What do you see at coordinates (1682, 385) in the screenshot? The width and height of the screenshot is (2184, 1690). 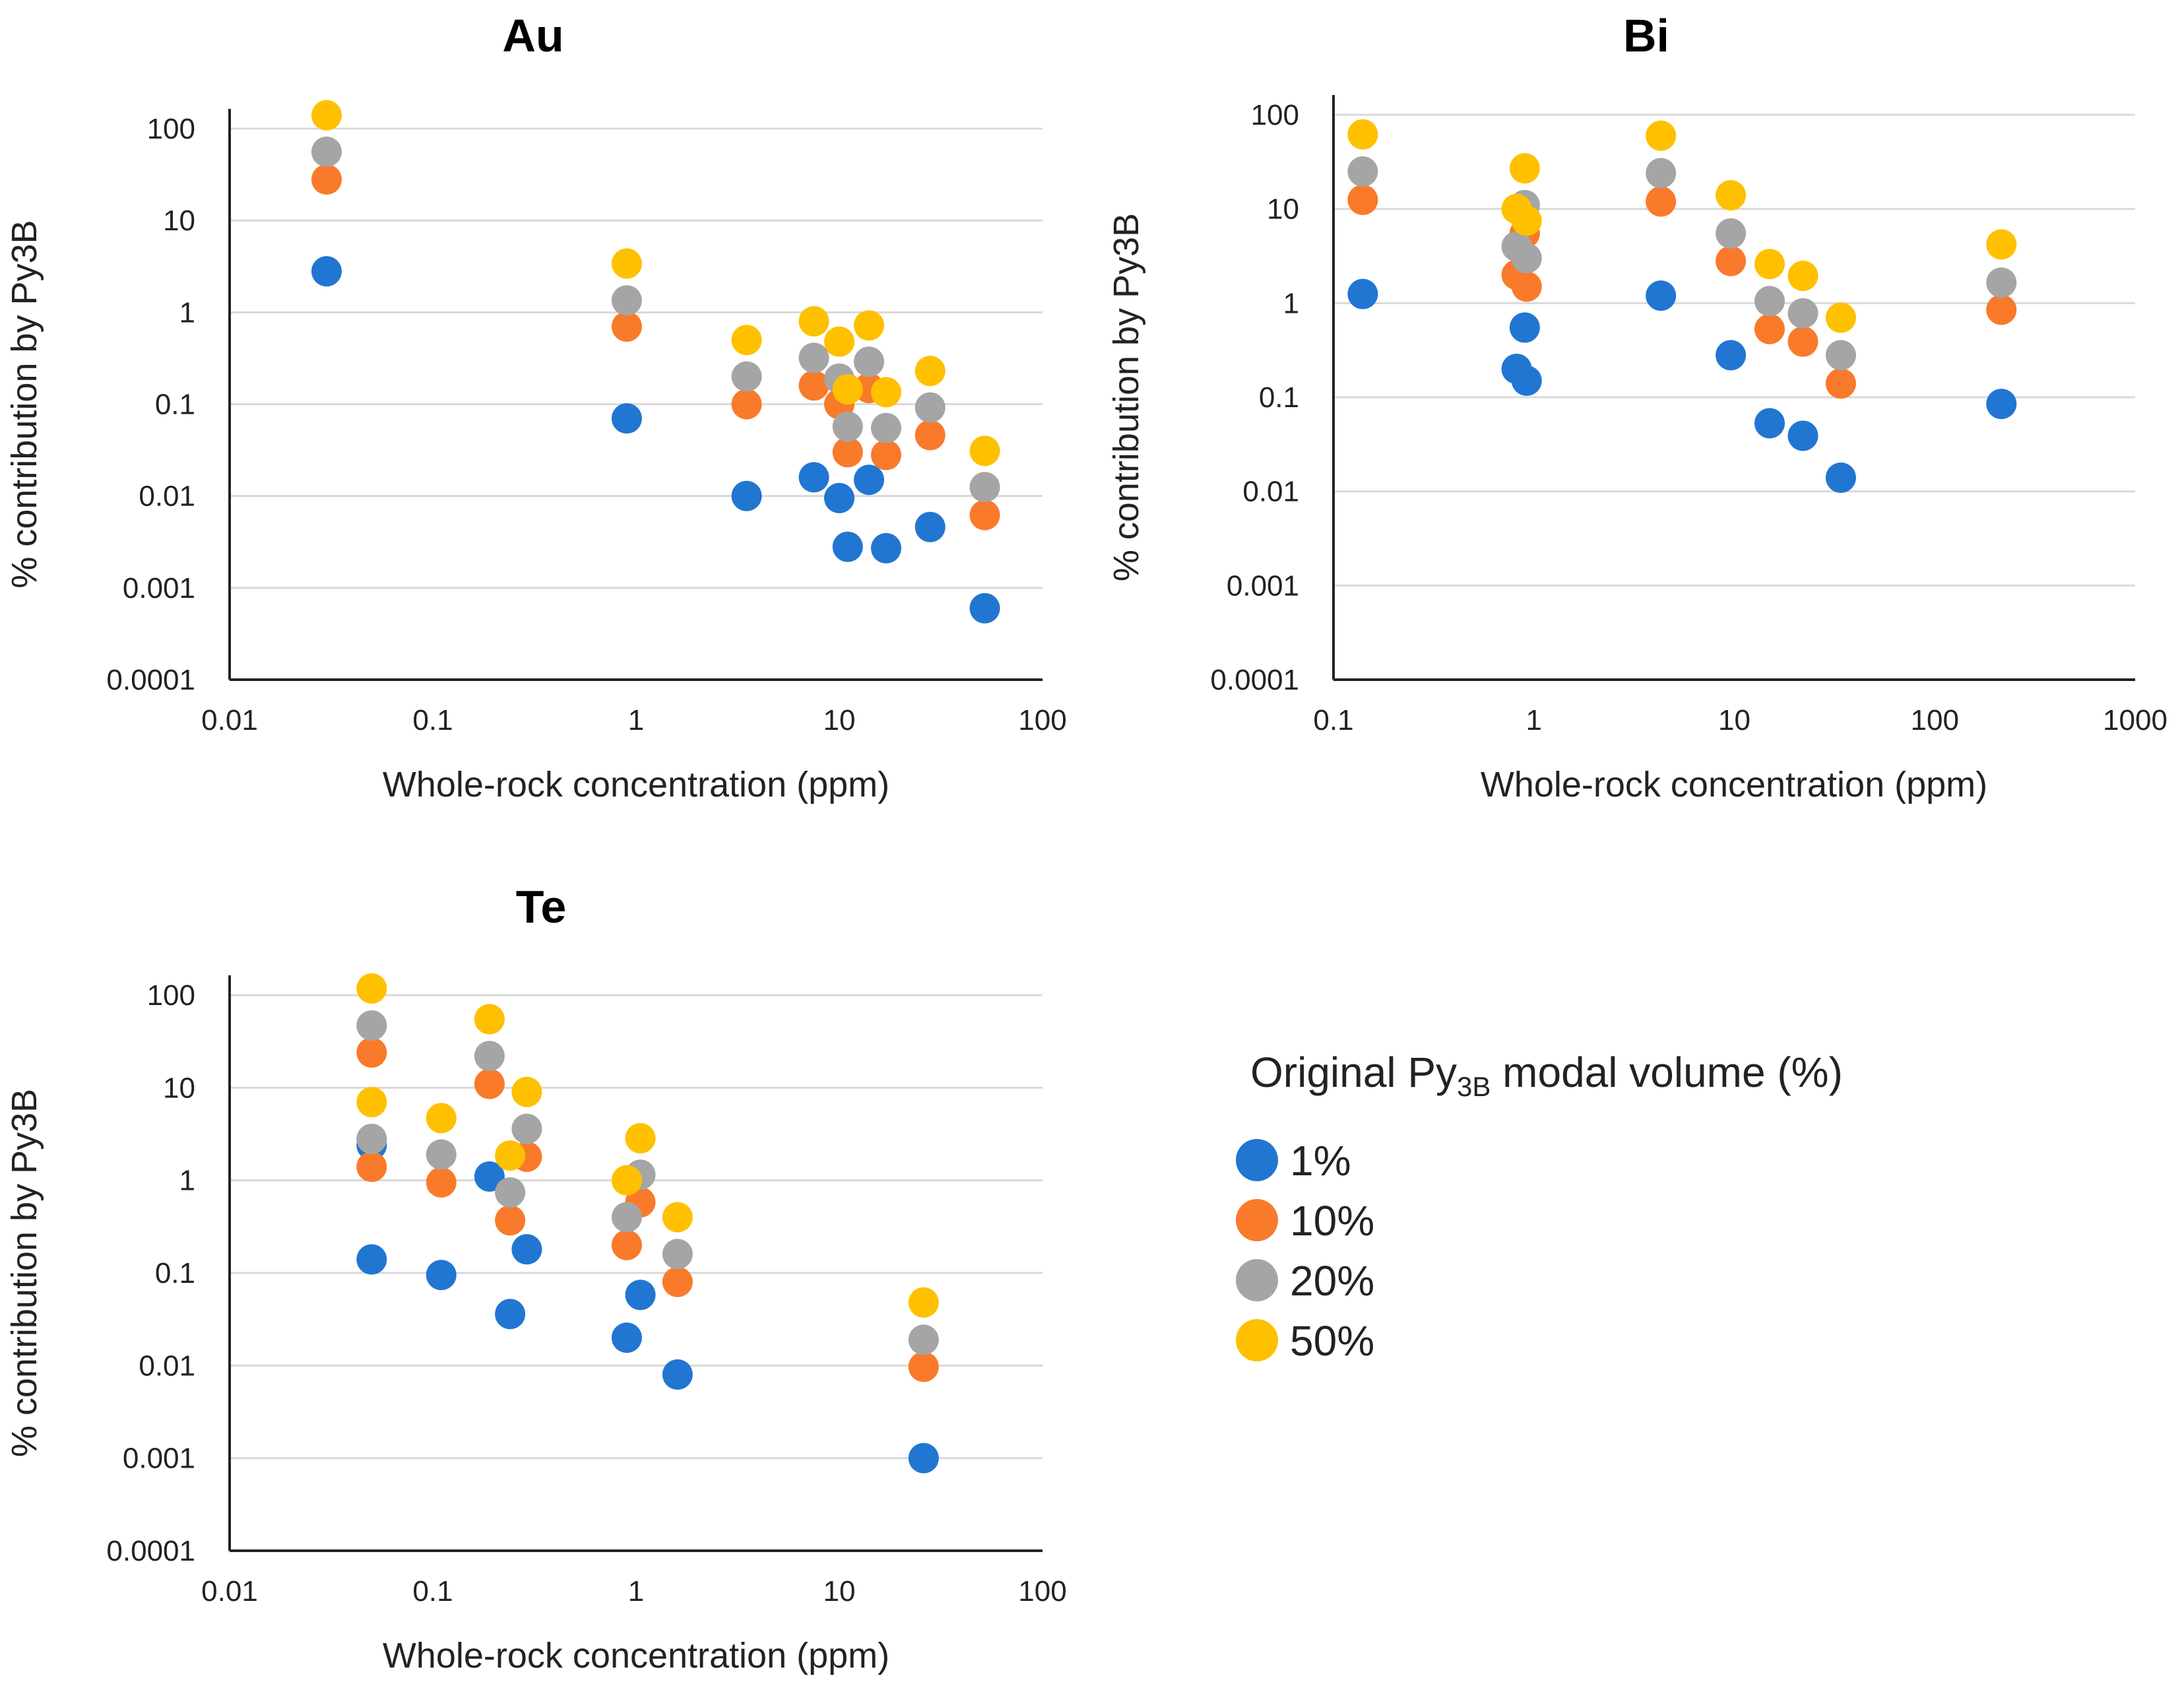 I see `series-1pct` at bounding box center [1682, 385].